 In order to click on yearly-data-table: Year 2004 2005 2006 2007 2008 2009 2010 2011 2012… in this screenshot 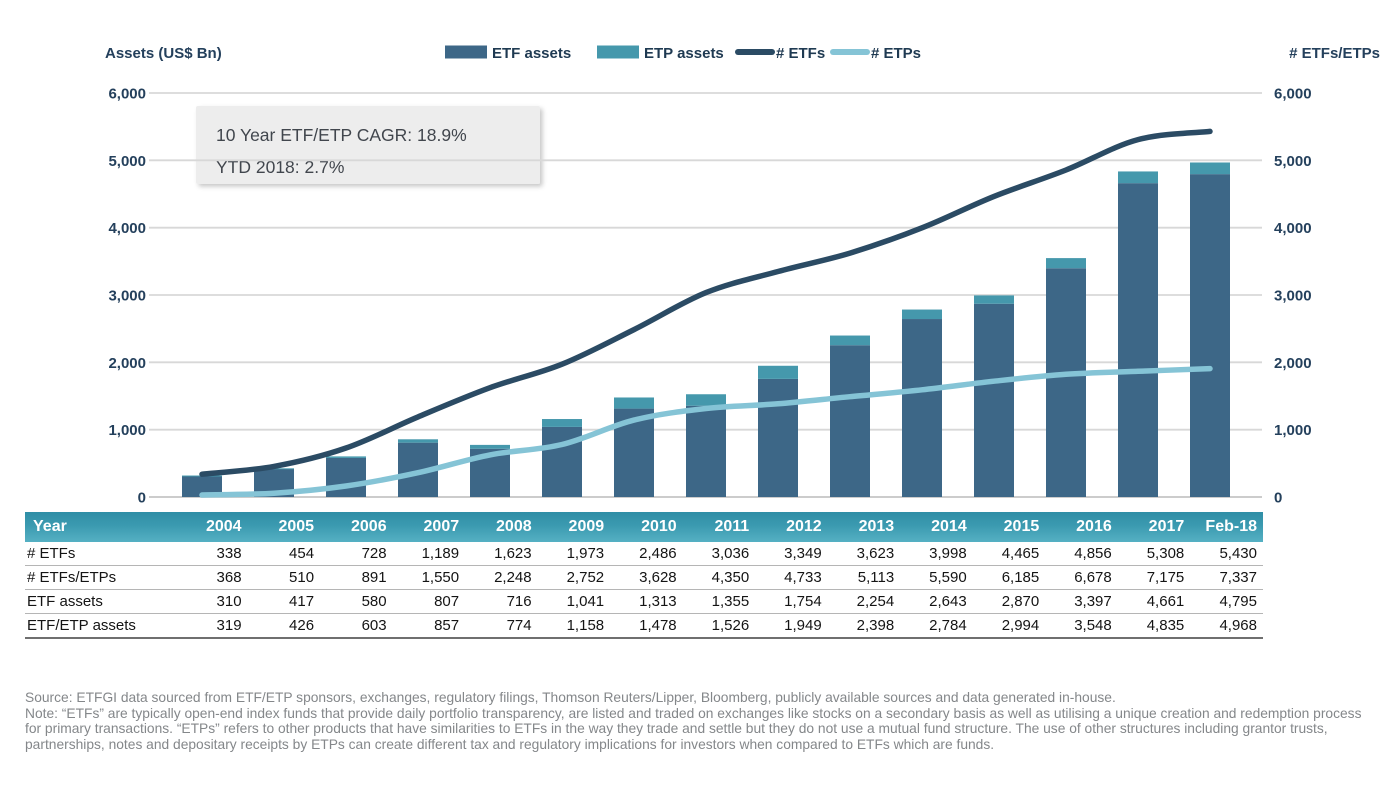, I will do `click(644, 575)`.